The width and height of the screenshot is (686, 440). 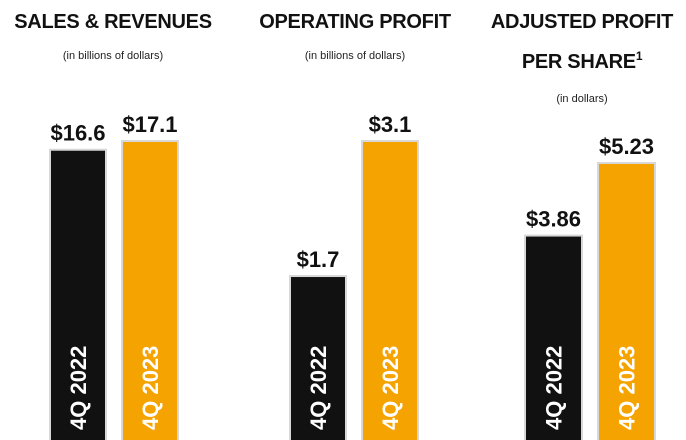 What do you see at coordinates (390, 124) in the screenshot?
I see `value-label: $3.1` at bounding box center [390, 124].